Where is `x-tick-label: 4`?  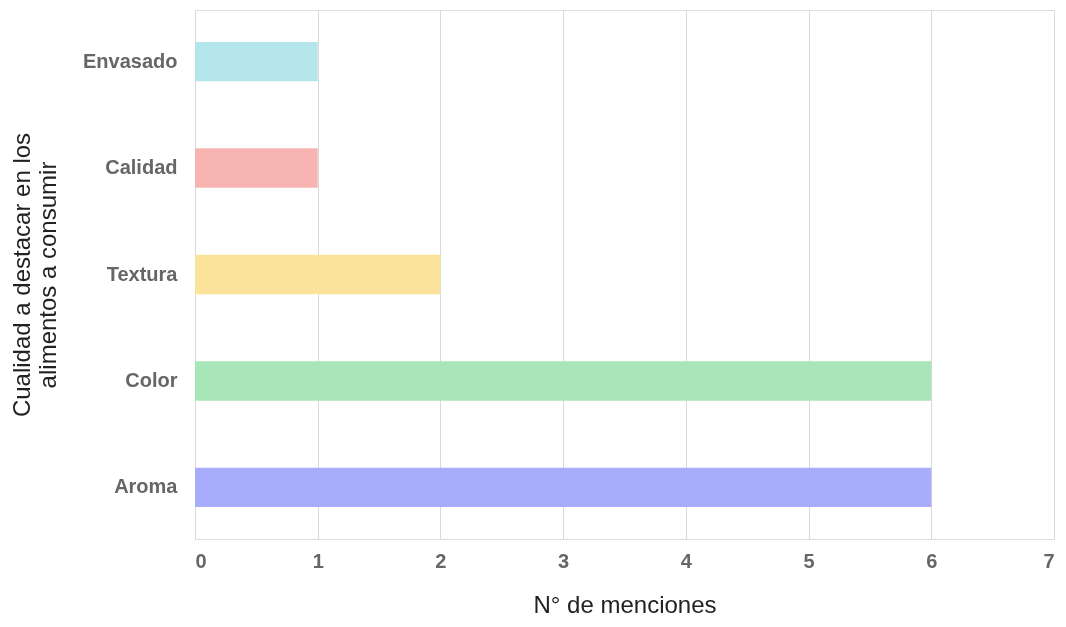 x-tick-label: 4 is located at coordinates (686, 560).